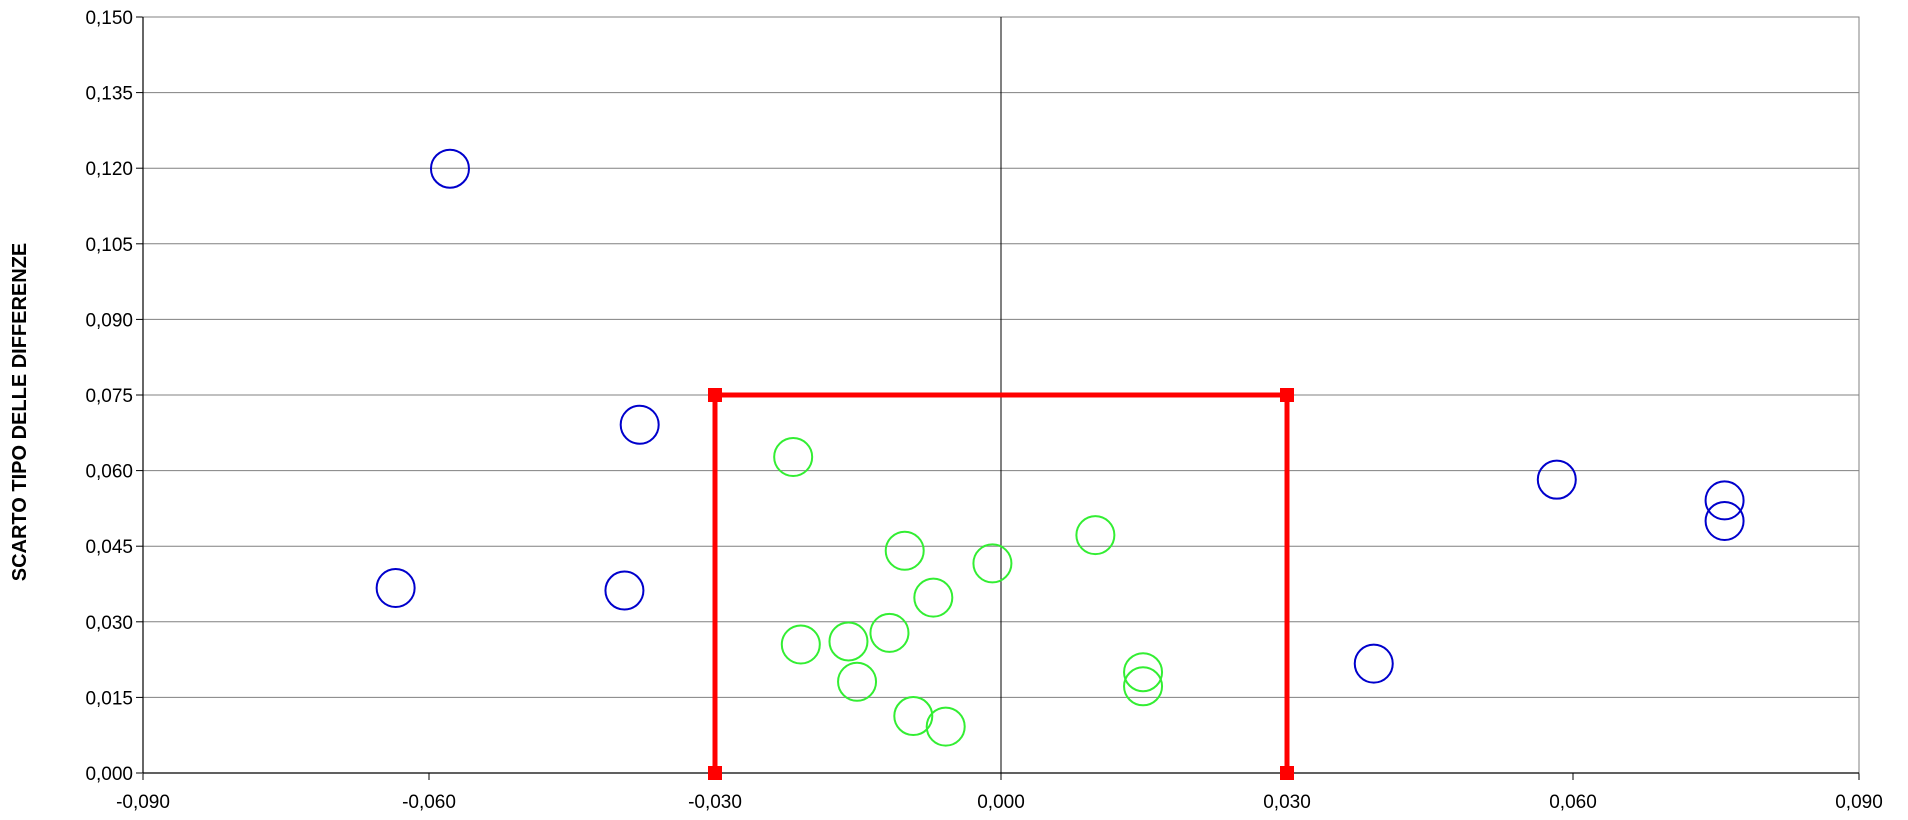 The image size is (1908, 820). Describe the element at coordinates (109, 623) in the screenshot. I see `y-tick-label: 0,030` at that location.